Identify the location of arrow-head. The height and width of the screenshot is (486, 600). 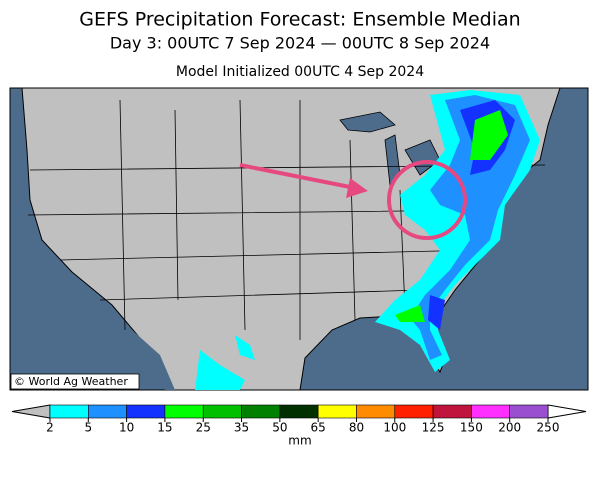
(357, 188).